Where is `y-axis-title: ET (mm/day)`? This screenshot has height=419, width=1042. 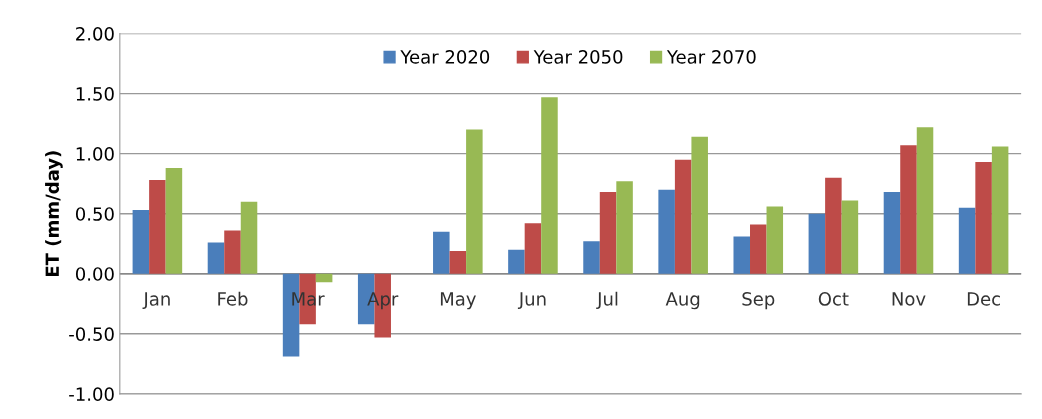
y-axis-title: ET (mm/day) is located at coordinates (54, 214).